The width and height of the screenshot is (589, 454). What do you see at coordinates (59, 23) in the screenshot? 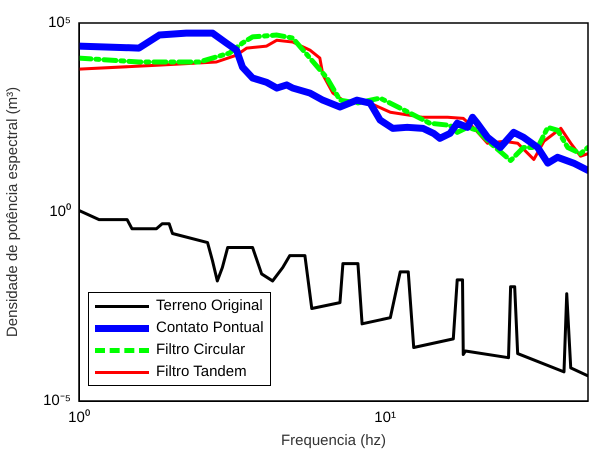
I see `y-tick-label: 10⁵` at bounding box center [59, 23].